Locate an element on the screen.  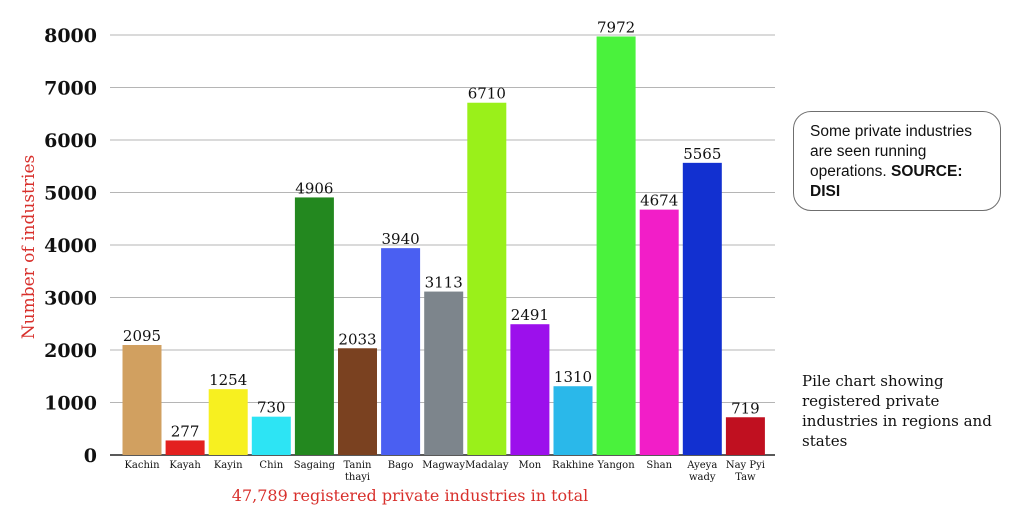
data-label: 7972 is located at coordinates (616, 27).